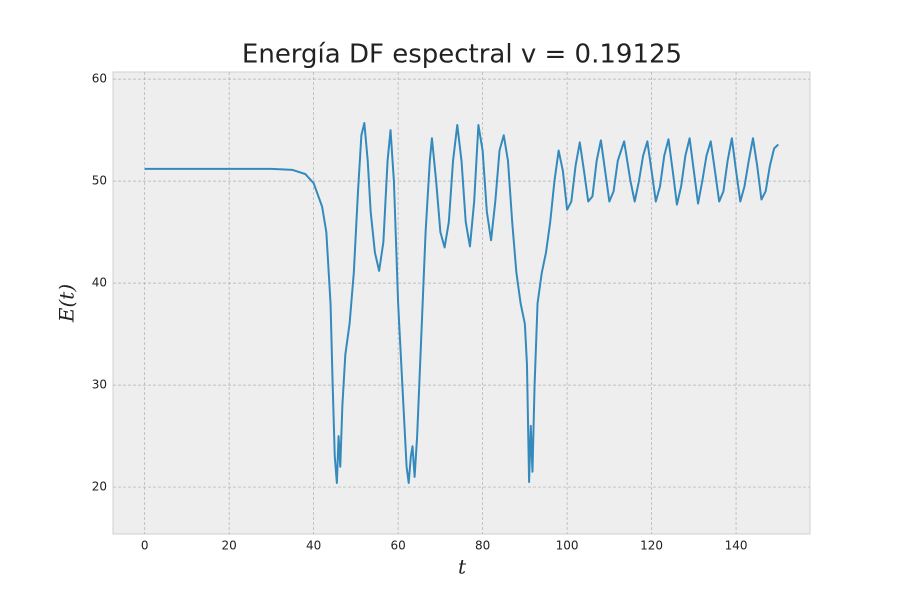 Image resolution: width=900 pixels, height=604 pixels. Describe the element at coordinates (462, 567) in the screenshot. I see `x-axis-label: t` at that location.